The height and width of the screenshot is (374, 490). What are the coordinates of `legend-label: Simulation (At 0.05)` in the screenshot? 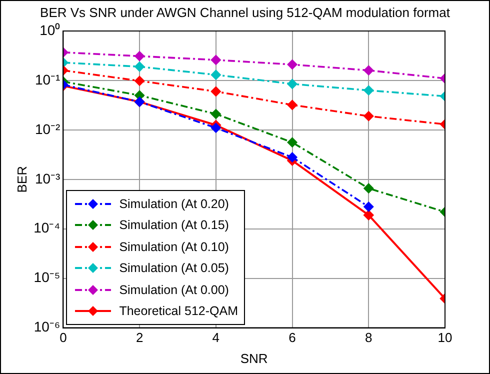 It's located at (174, 268).